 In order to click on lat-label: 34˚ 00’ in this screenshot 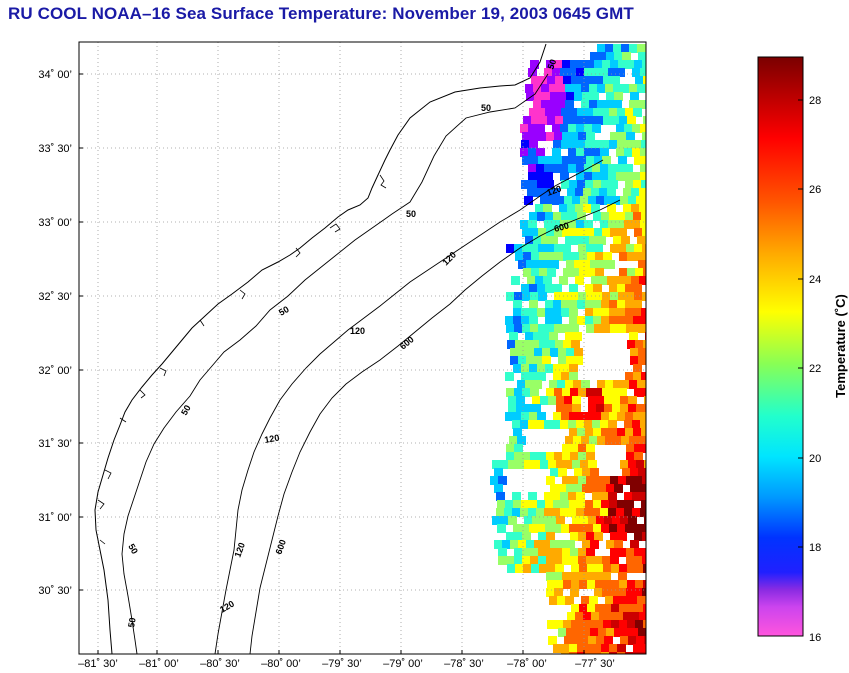, I will do `click(55, 75)`.